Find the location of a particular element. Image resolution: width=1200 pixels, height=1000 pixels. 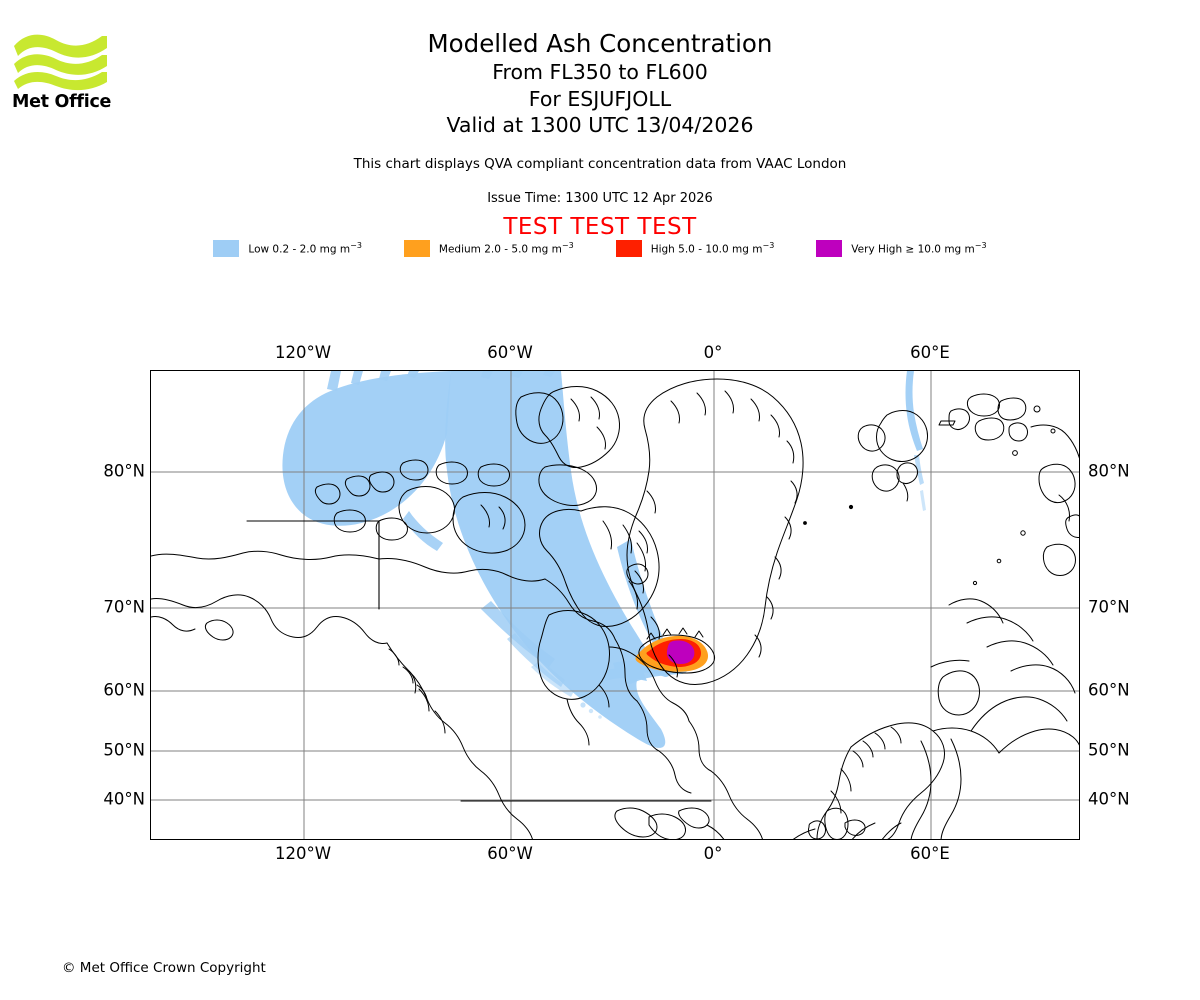

lat-label-right-60n: 60°N is located at coordinates (1109, 690).